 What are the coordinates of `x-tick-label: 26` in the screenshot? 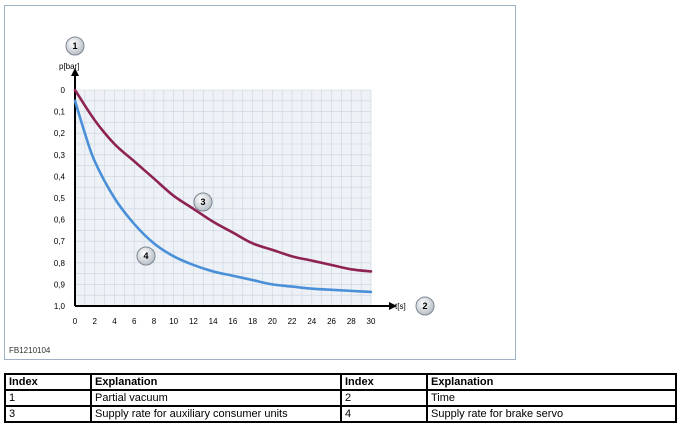 It's located at (331, 321).